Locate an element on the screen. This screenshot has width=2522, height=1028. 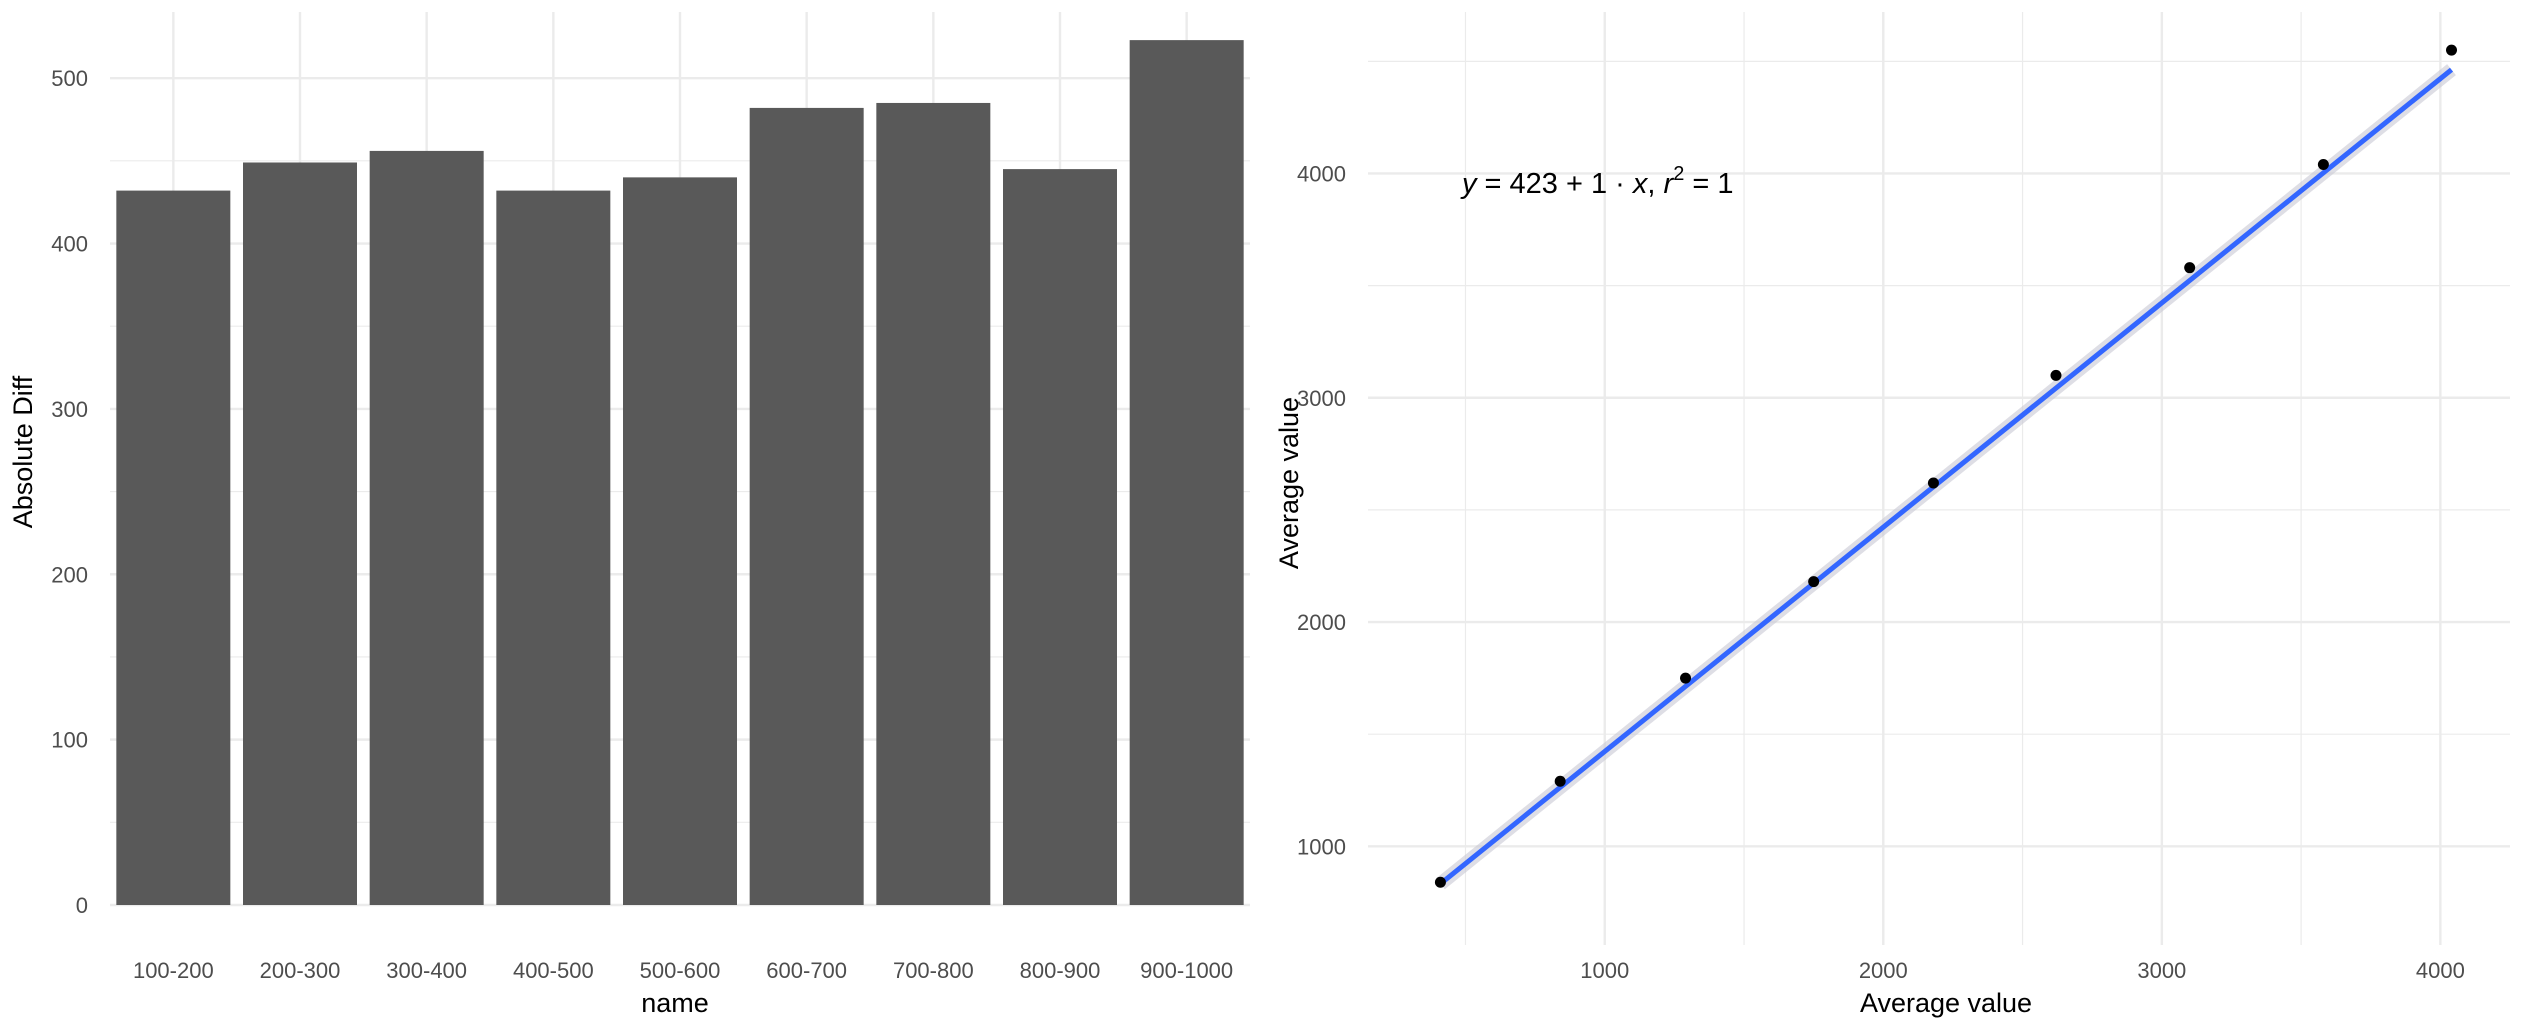
bar-chart-y-axis-title: Absolute Diff is located at coordinates (23, 451).